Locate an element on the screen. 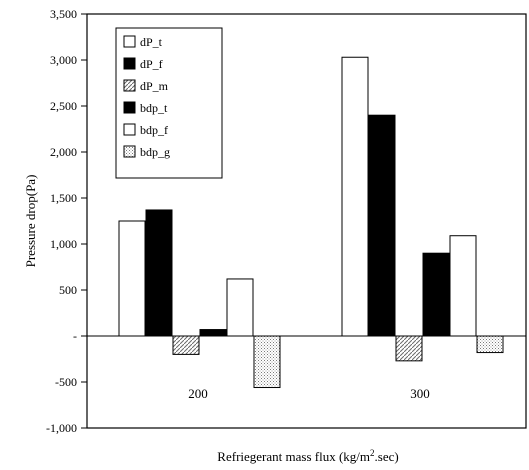  x-axis-title-main: Refriegerant mass flux (kg/m is located at coordinates (293, 456).